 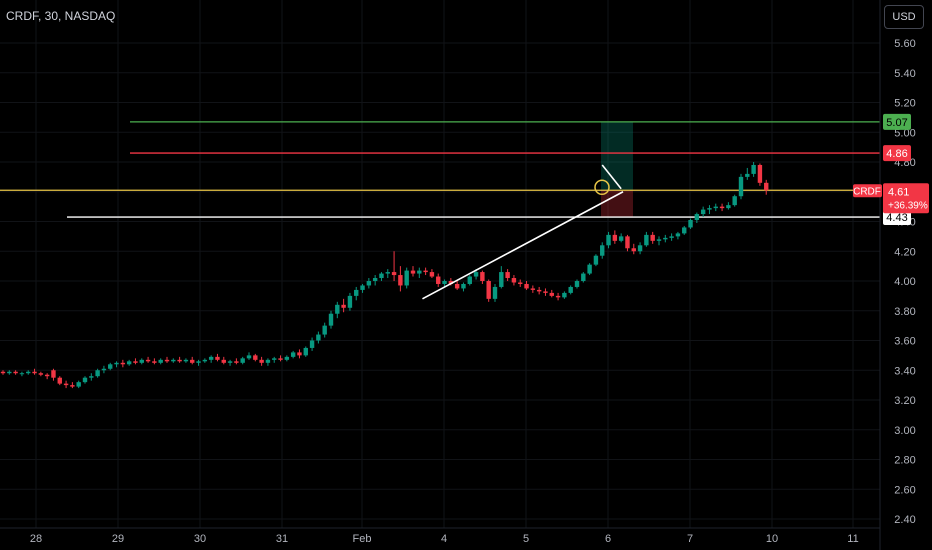 I want to click on markers, so click(x=602, y=187).